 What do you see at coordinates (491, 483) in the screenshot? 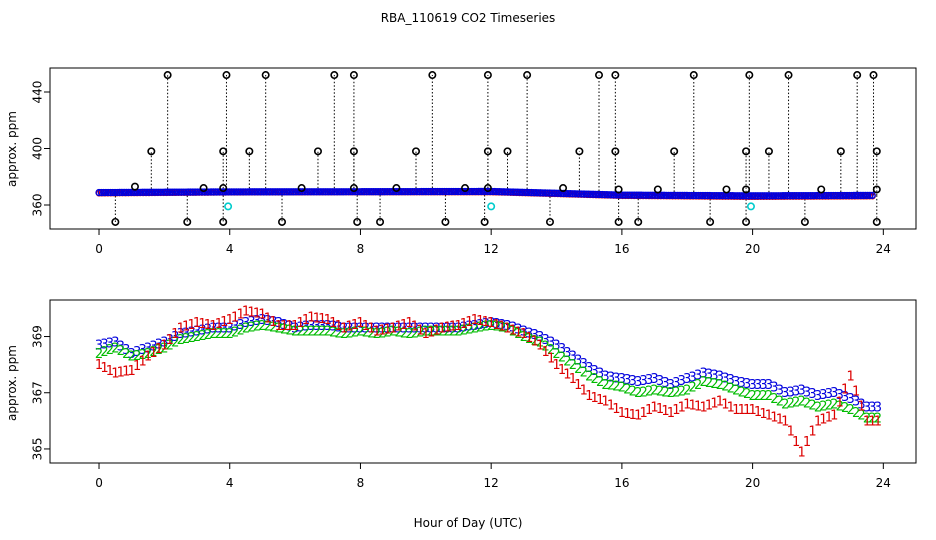
I see `x-tick-label: 12` at bounding box center [491, 483].